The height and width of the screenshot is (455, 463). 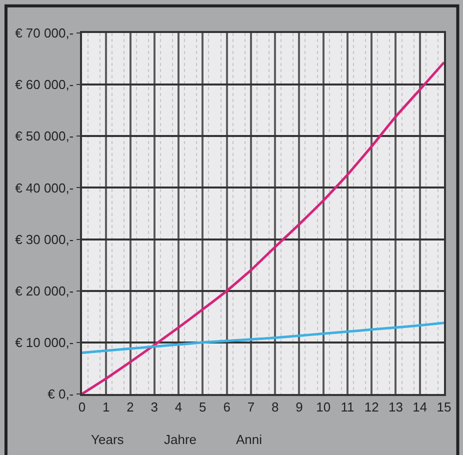 What do you see at coordinates (299, 406) in the screenshot?
I see `x-tick-label: 9` at bounding box center [299, 406].